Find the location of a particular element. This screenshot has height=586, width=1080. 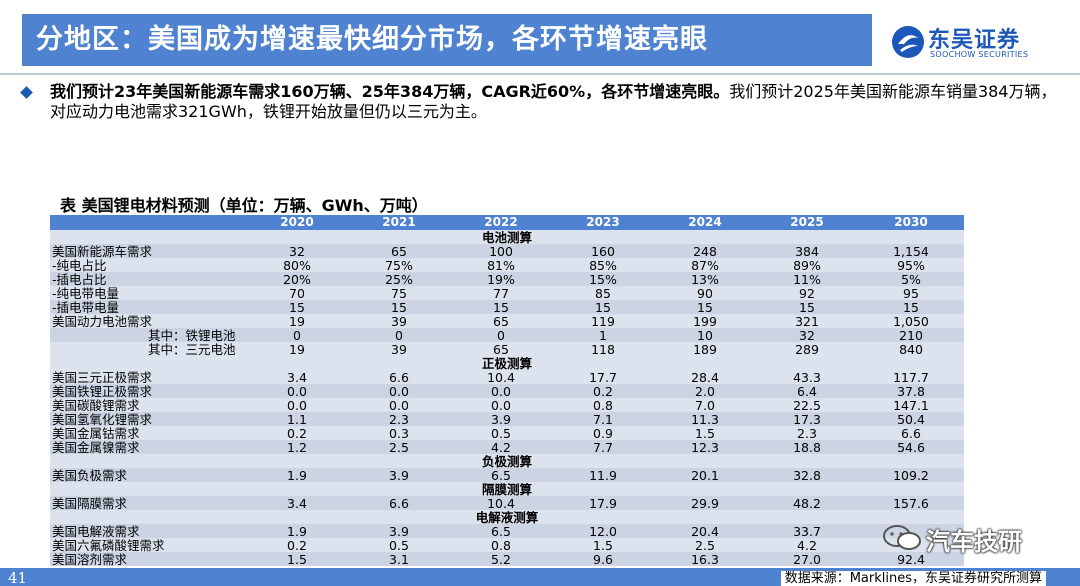

watermark-text: 汽车技研 is located at coordinates (974, 542).